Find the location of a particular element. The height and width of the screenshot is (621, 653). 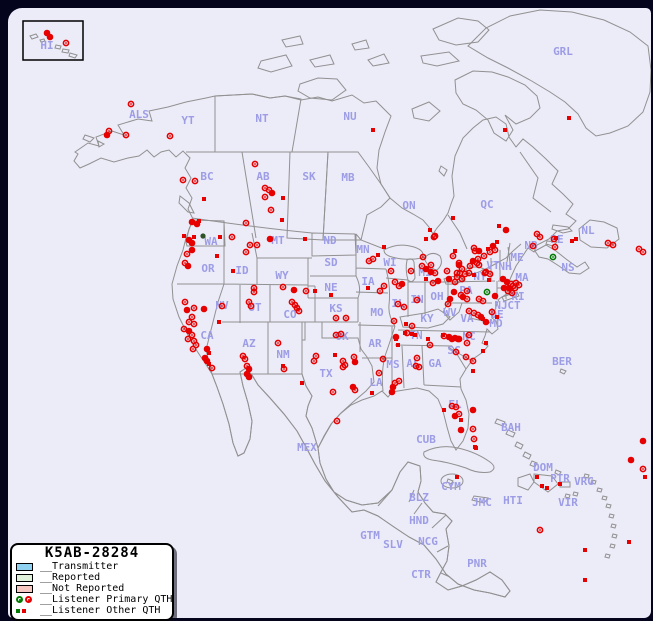

arctic-island-b is located at coordinates (292, 41).